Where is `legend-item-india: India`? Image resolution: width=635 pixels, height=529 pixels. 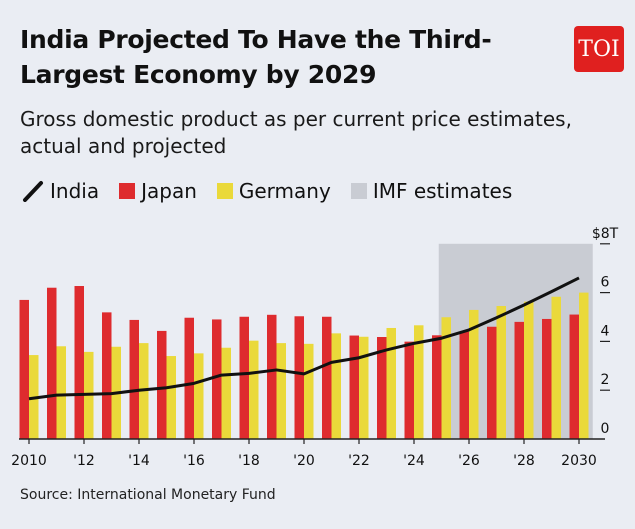
legend-item-india: India is located at coordinates (60, 191).